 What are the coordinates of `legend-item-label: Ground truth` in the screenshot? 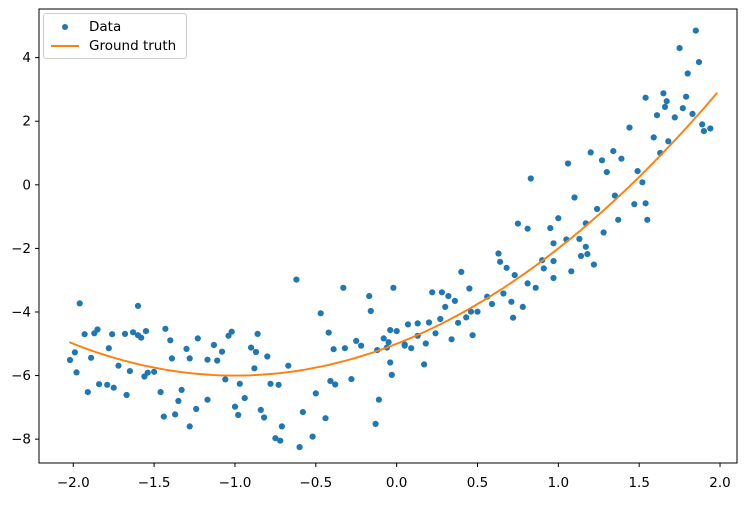 It's located at (133, 45).